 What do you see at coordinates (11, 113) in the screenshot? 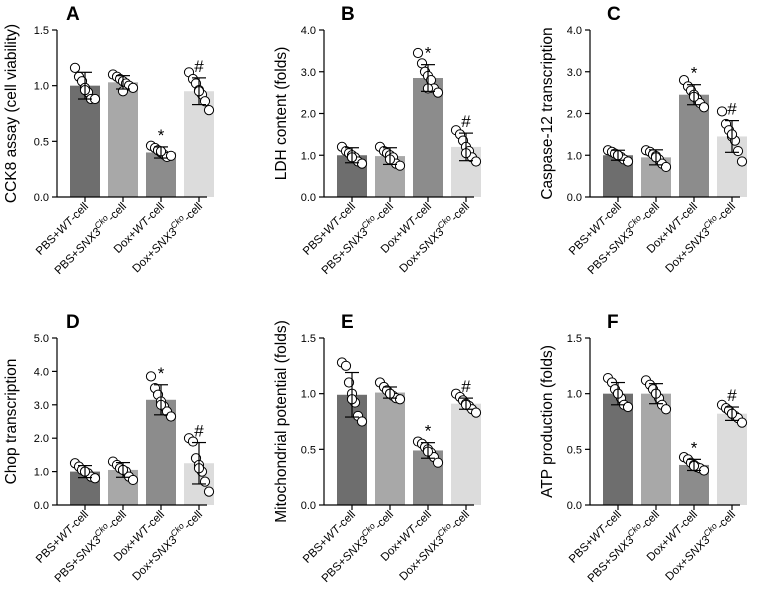
I see `y-axis-label: CCK8 assay (cell viability)` at bounding box center [11, 113].